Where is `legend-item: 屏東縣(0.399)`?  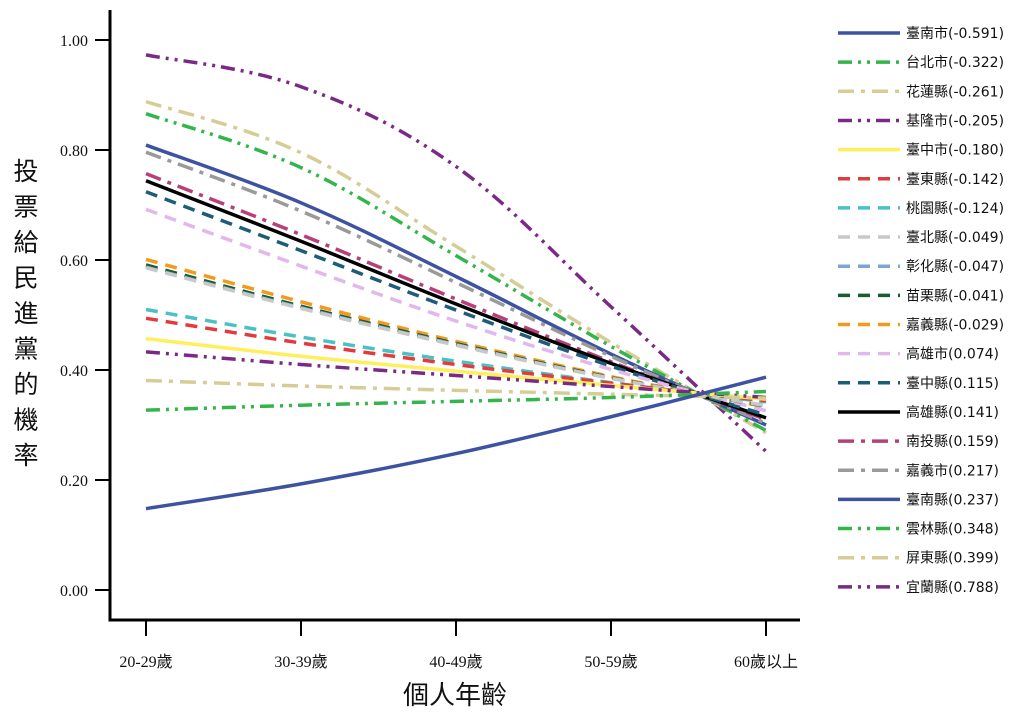 legend-item: 屏東縣(0.399) is located at coordinates (918, 559).